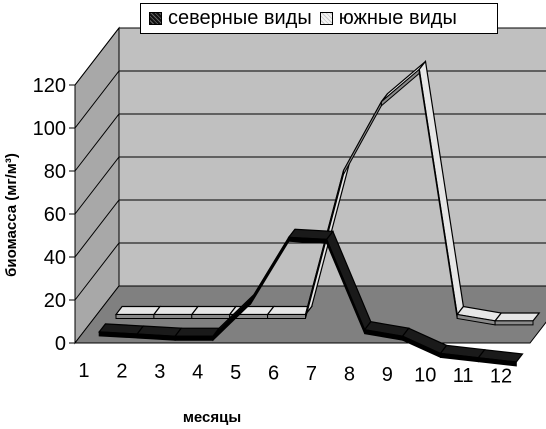 Image resolution: width=546 pixels, height=429 pixels. What do you see at coordinates (121, 372) in the screenshot?
I see `x-tick-label-2: 2` at bounding box center [121, 372].